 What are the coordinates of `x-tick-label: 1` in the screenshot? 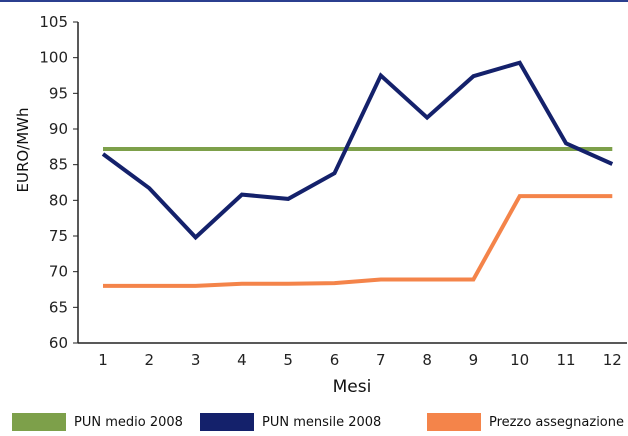 It's located at (103, 360).